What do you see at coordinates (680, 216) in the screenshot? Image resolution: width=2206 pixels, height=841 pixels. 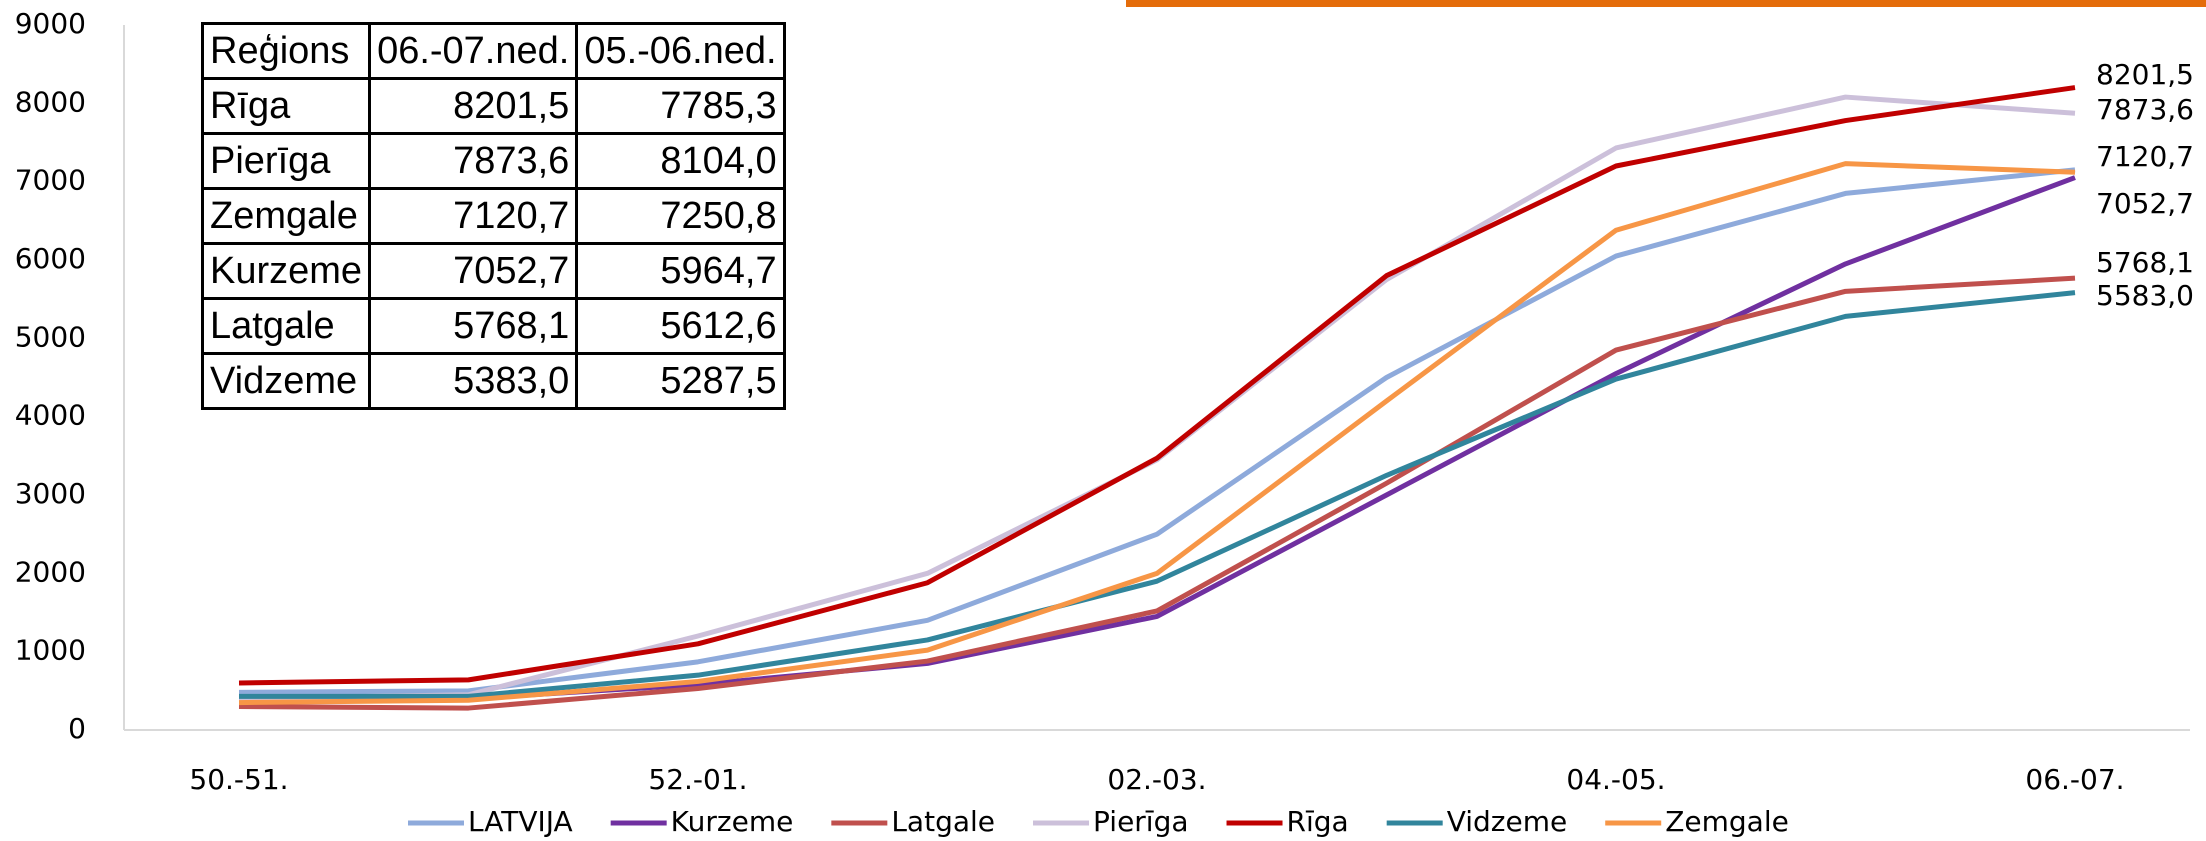 I see `table-cell: 7250,8` at bounding box center [680, 216].